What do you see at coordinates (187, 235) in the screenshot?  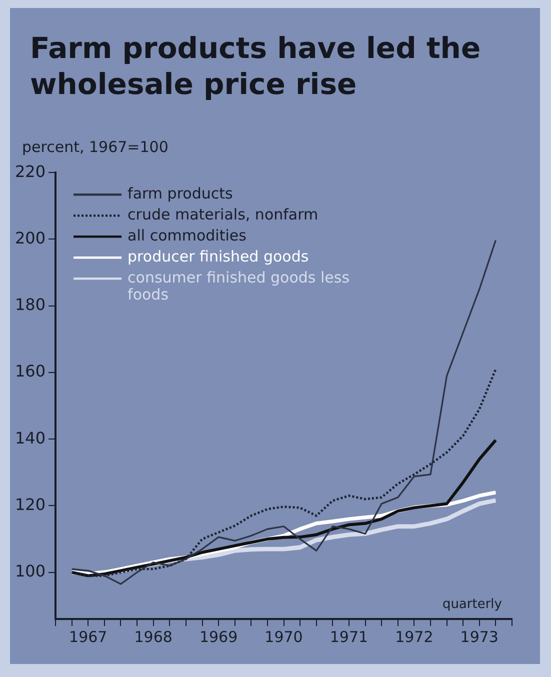 I see `legend-label: all commodities` at bounding box center [187, 235].